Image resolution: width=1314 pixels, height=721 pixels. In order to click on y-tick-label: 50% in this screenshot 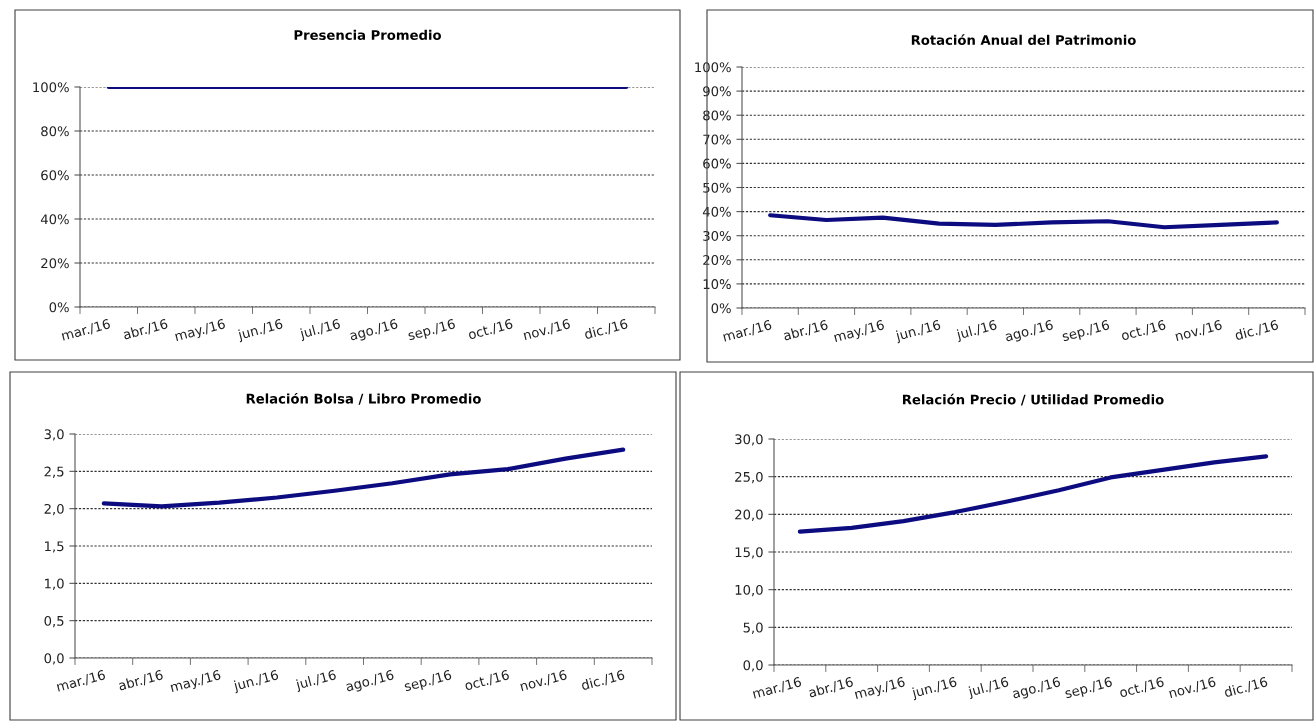, I will do `click(717, 187)`.